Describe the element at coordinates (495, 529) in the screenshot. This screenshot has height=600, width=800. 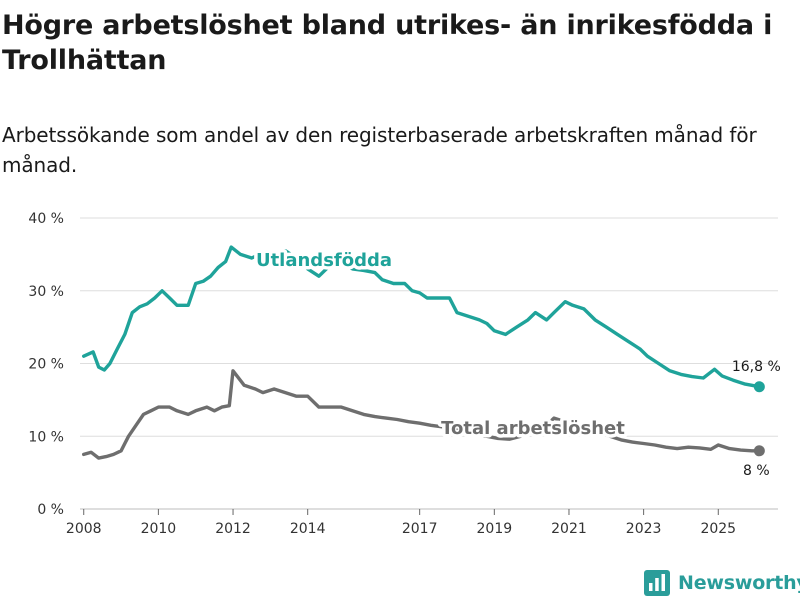
I see `x-tick-label: 2019` at that location.